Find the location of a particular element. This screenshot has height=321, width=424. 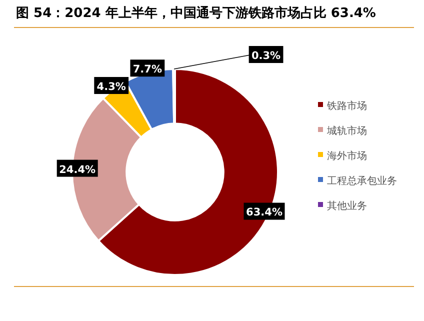

legend-label: 城轨市场 is located at coordinates (346, 131).